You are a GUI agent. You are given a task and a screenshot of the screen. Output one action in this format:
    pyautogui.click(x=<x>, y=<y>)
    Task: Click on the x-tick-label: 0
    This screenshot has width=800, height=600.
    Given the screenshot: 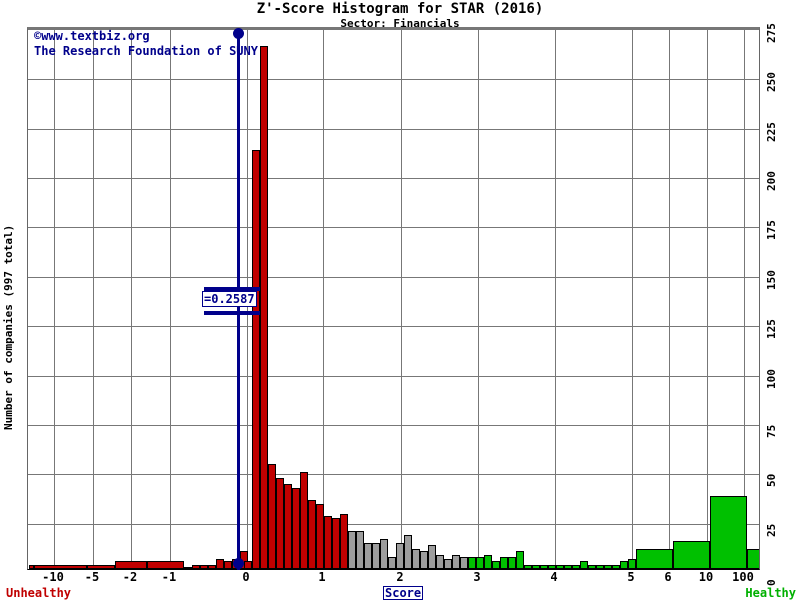 What is the action you would take?
    pyautogui.click(x=246, y=577)
    